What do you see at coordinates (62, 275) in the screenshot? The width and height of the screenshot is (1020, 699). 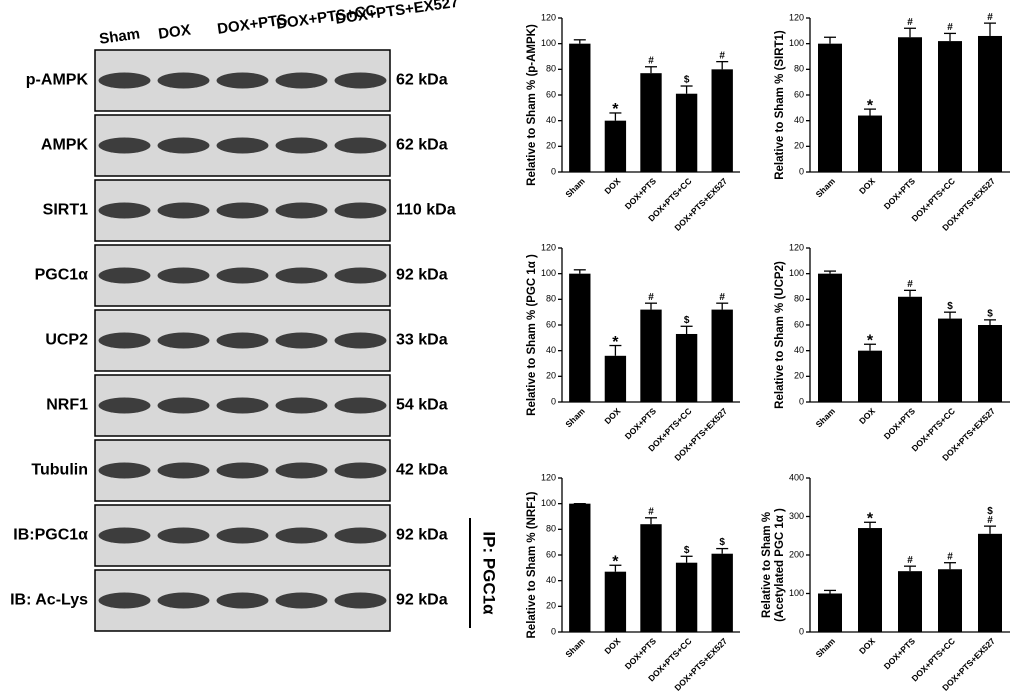 I see `row-label: PGC1α` at bounding box center [62, 275].